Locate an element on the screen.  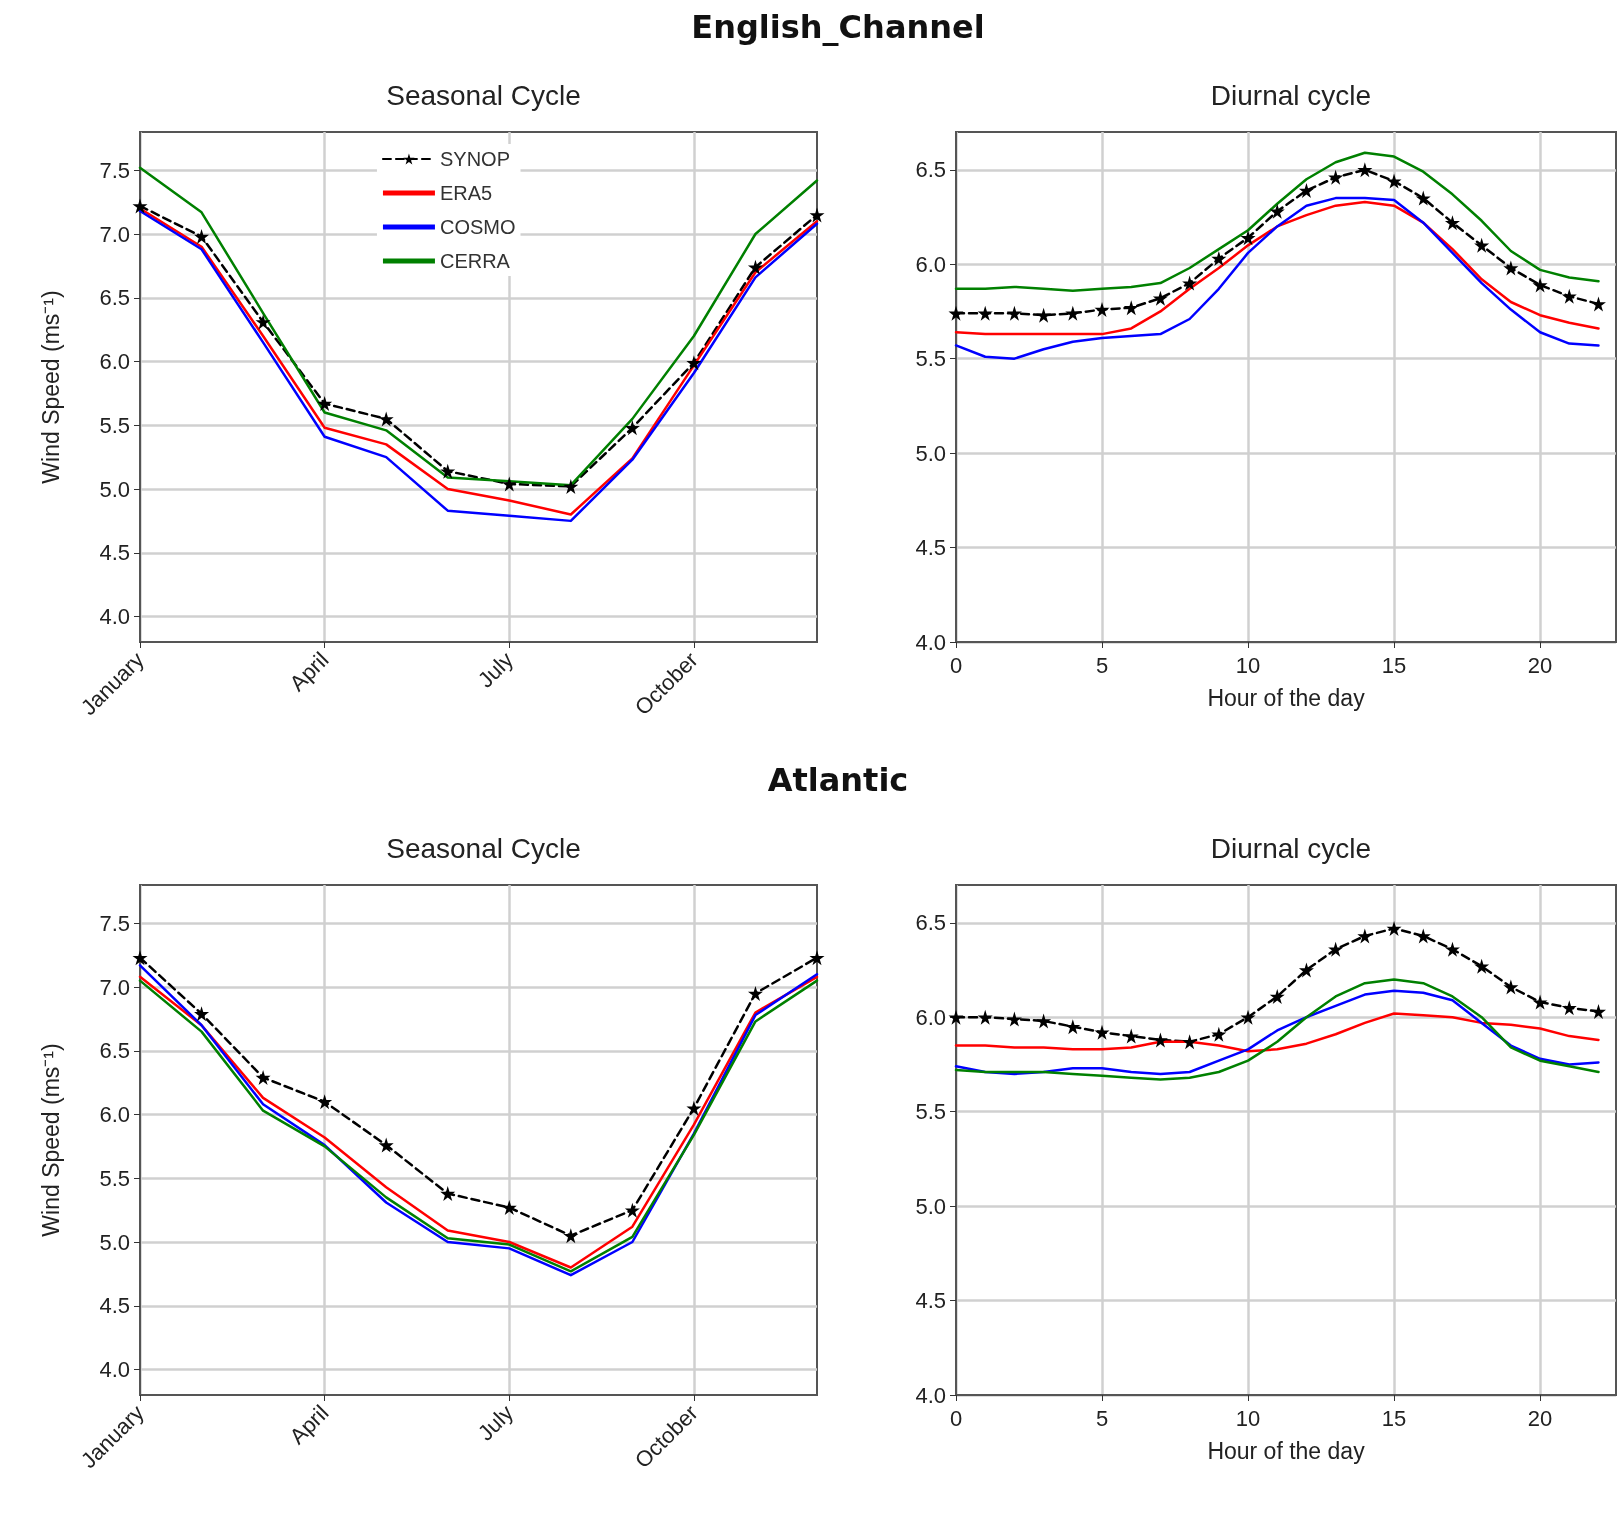
legend-label: SYNOP is located at coordinates (474, 159).